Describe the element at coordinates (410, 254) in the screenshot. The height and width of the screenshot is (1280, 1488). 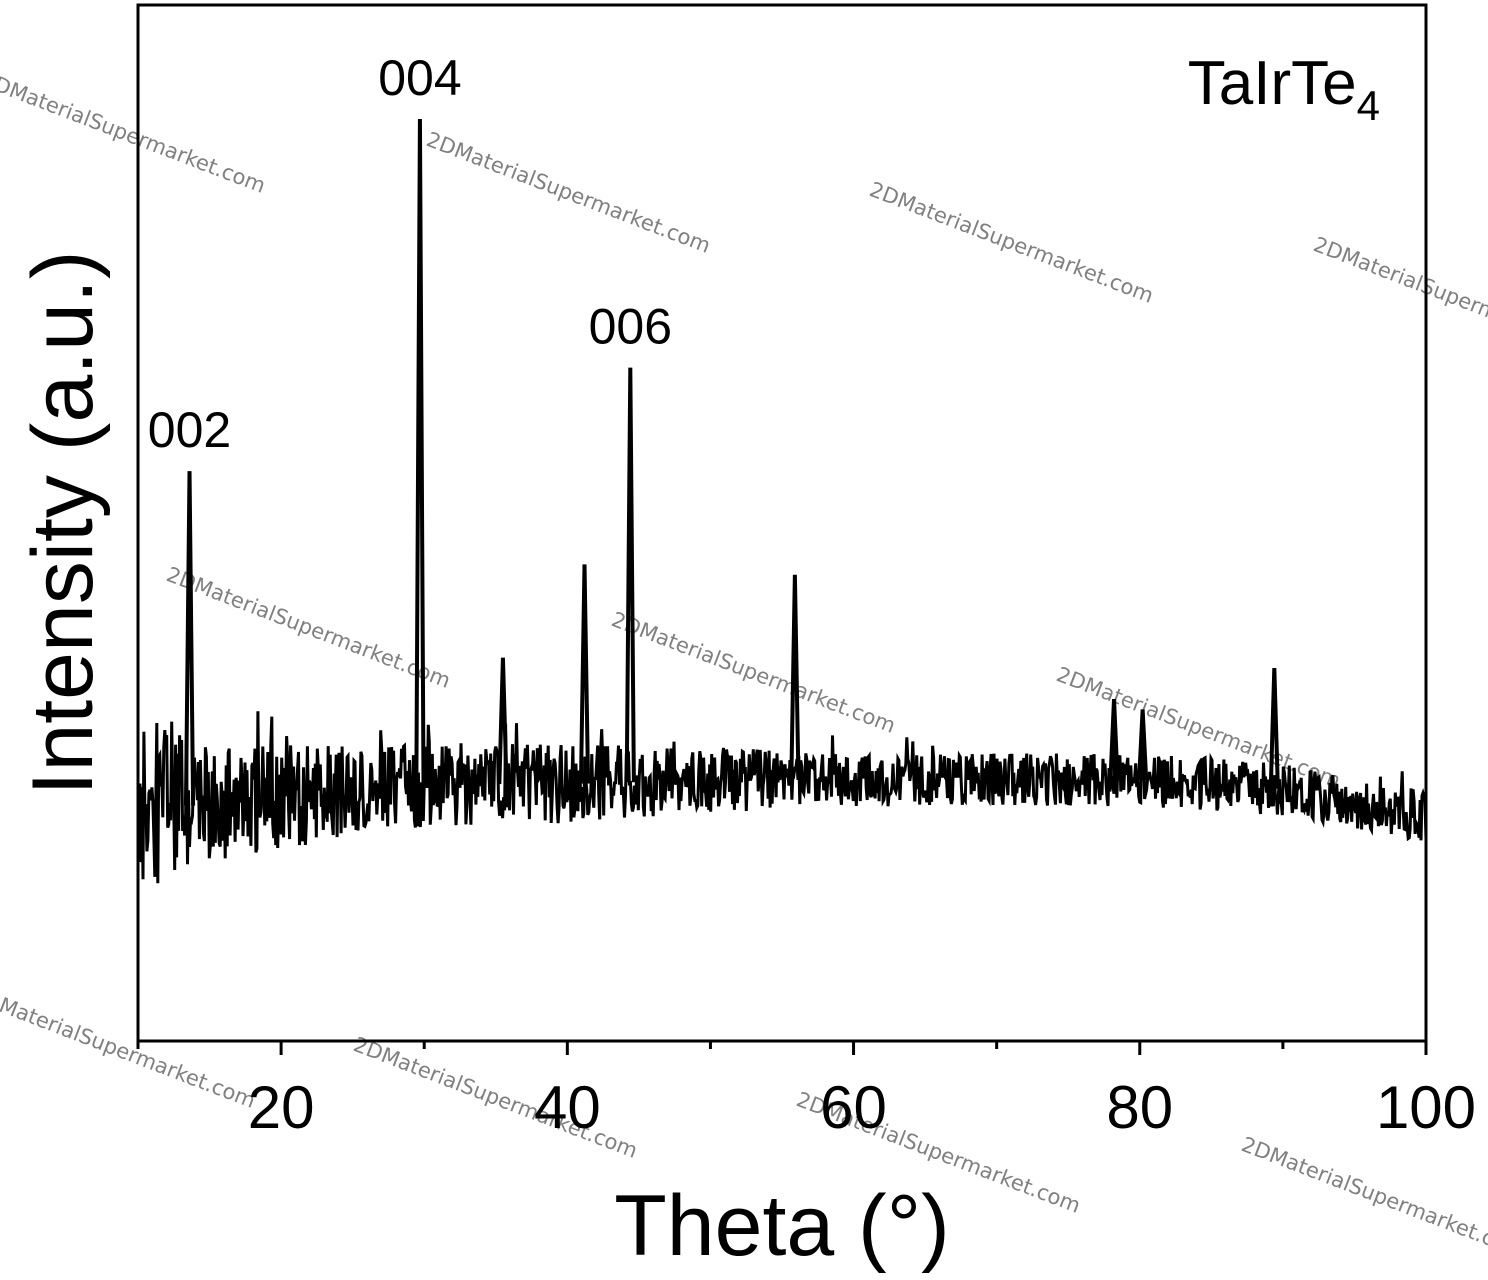
I see `peak-annotations: 002 004 006` at that location.